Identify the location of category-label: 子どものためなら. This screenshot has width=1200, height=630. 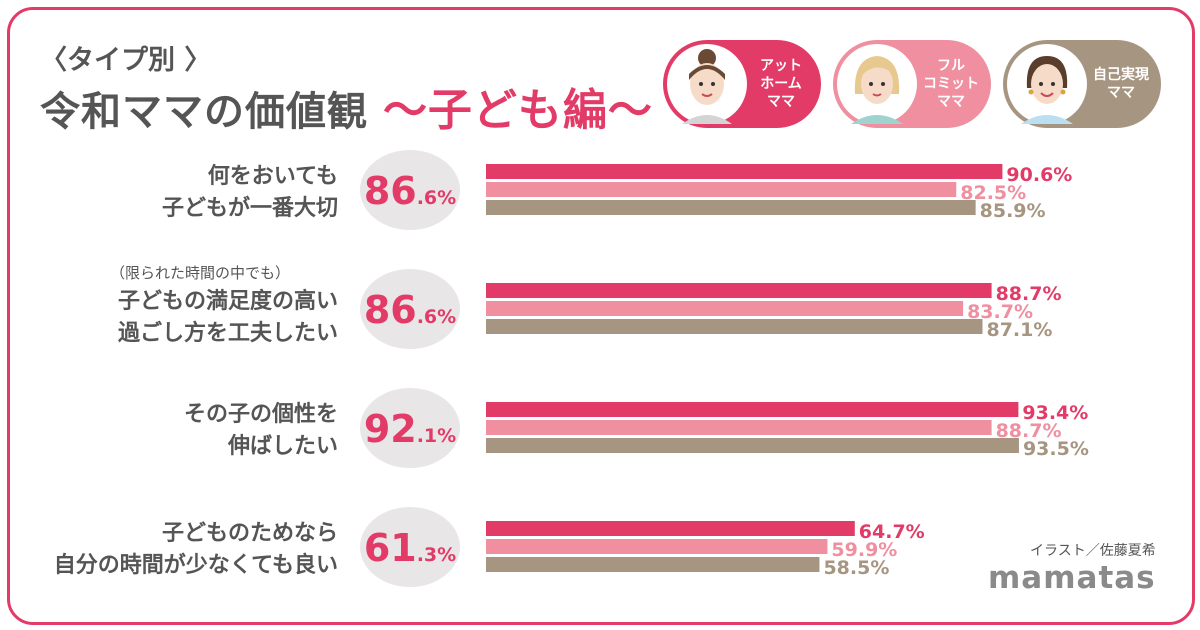
(250, 533).